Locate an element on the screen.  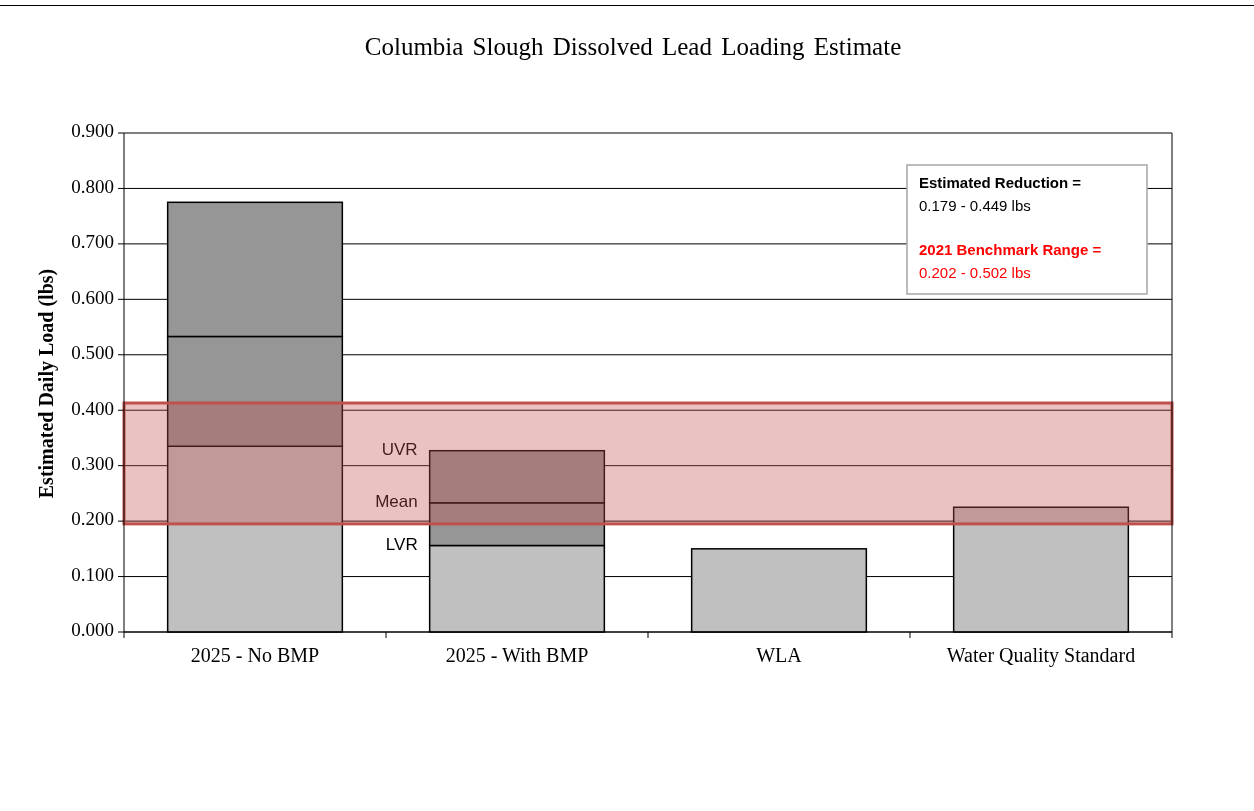
y-tick-label: 0.400 is located at coordinates (92, 408).